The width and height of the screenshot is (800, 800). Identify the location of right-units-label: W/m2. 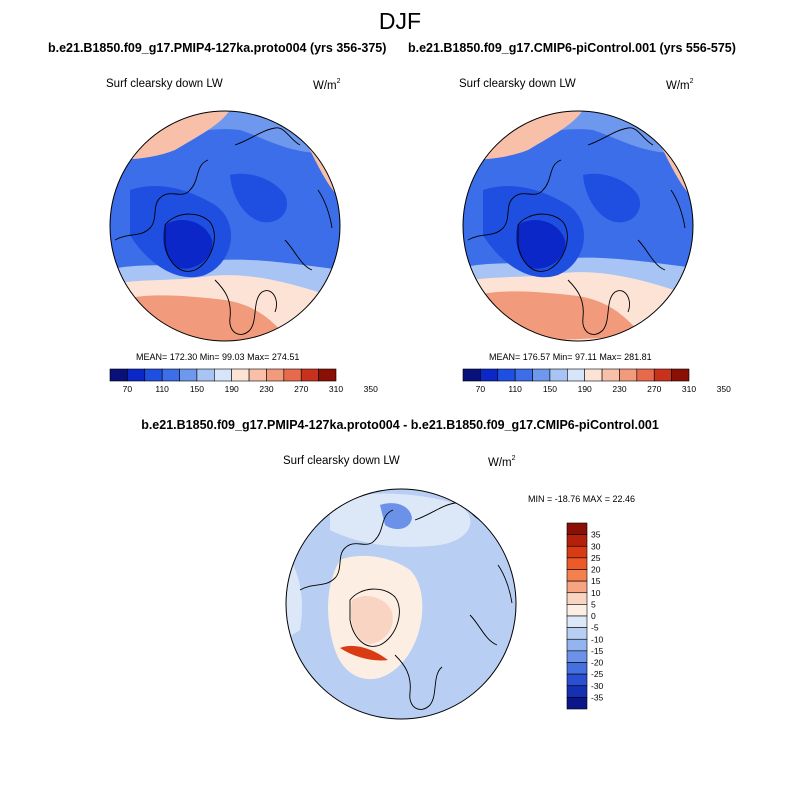
(680, 85).